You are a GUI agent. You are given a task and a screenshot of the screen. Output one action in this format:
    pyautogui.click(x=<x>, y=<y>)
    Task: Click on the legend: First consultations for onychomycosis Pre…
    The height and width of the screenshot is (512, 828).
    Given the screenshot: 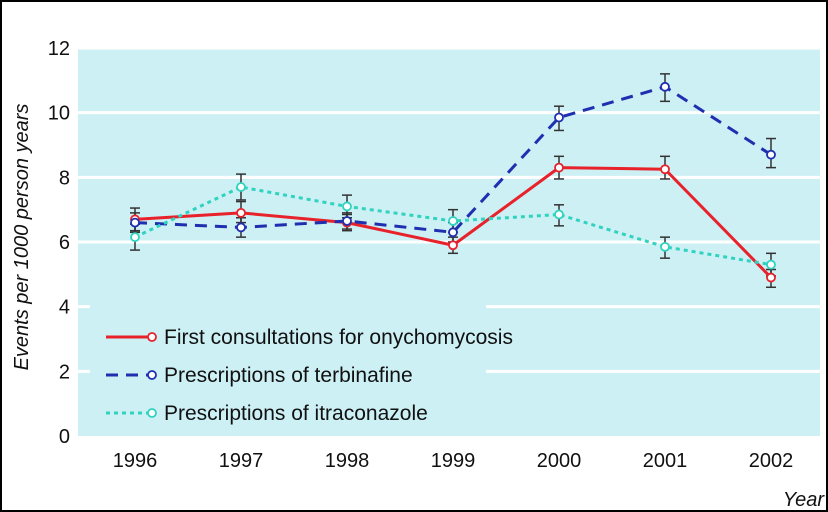 What is the action you would take?
    pyautogui.click(x=309, y=375)
    